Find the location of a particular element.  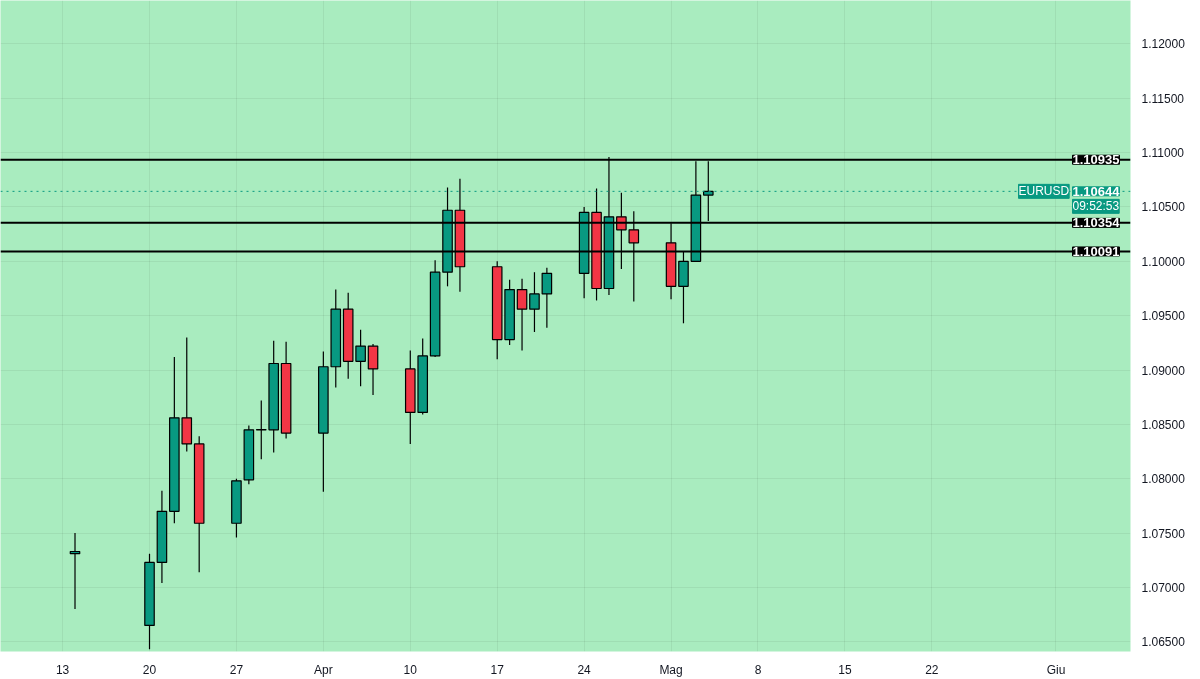

ref-line-label: 1.10354 is located at coordinates (1096, 223).